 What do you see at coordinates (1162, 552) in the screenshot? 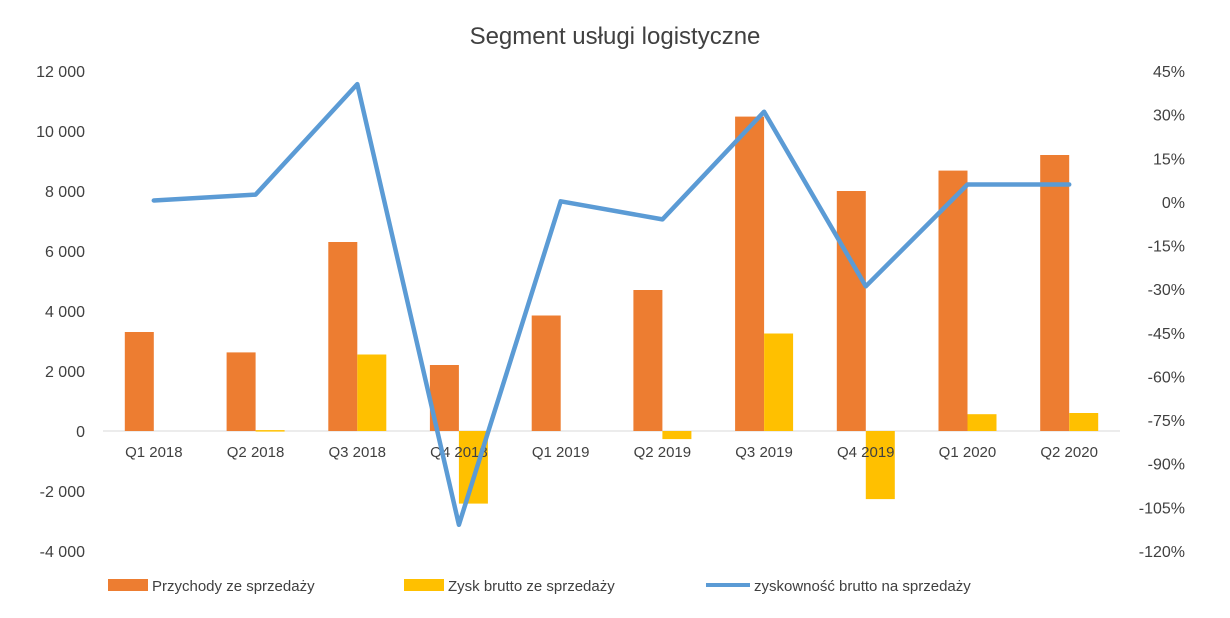
I see `right-tick-label: -120%` at bounding box center [1162, 552].